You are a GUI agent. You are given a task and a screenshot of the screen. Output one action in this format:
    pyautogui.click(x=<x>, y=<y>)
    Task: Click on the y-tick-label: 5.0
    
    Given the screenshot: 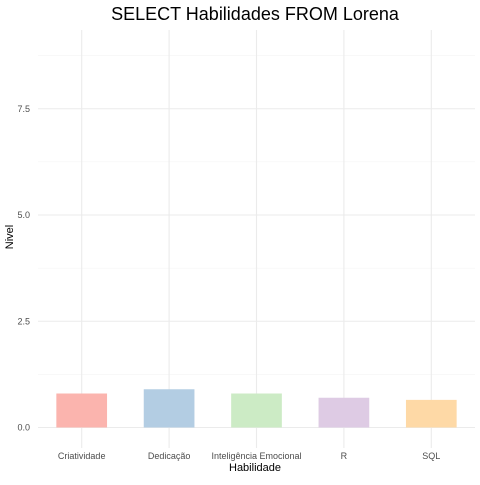 What is the action you would take?
    pyautogui.click(x=23, y=215)
    